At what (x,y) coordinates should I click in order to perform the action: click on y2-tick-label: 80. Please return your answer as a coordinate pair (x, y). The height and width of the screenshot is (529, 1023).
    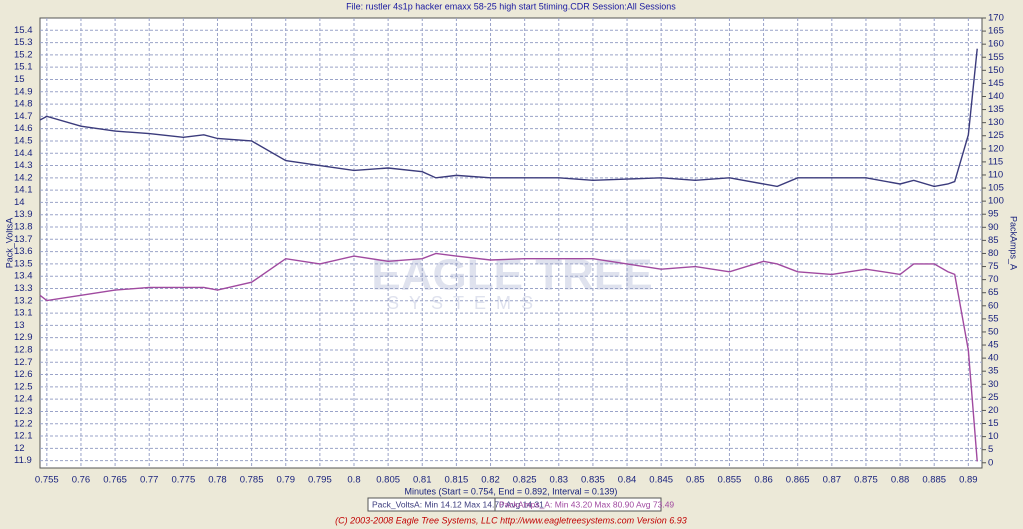
    Looking at the image, I should click on (993, 253).